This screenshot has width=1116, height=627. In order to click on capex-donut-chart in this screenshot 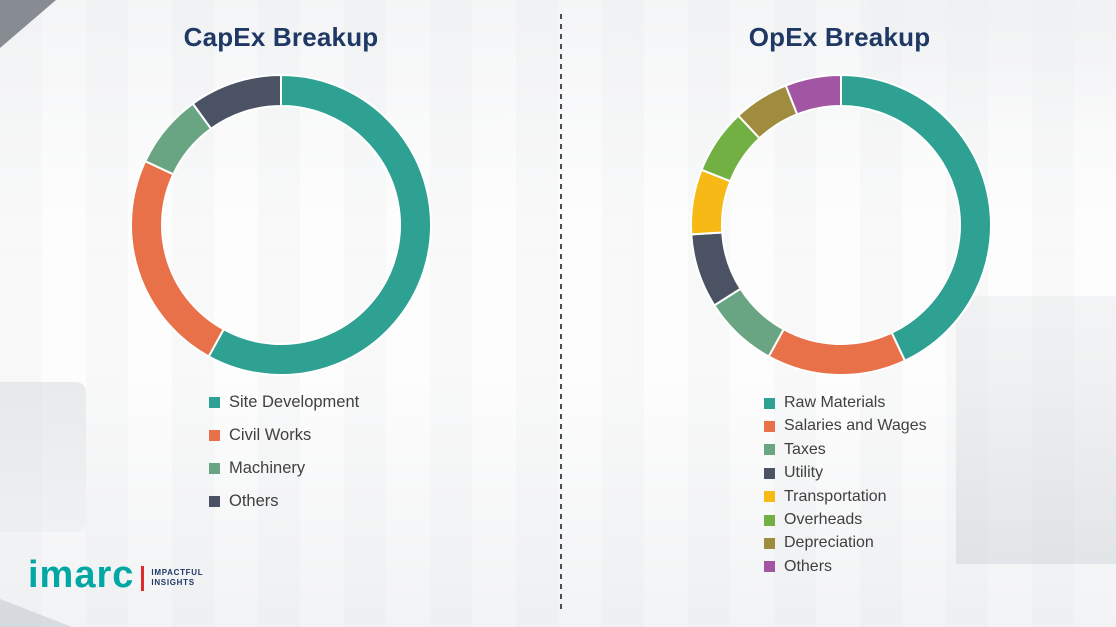, I will do `click(281, 225)`.